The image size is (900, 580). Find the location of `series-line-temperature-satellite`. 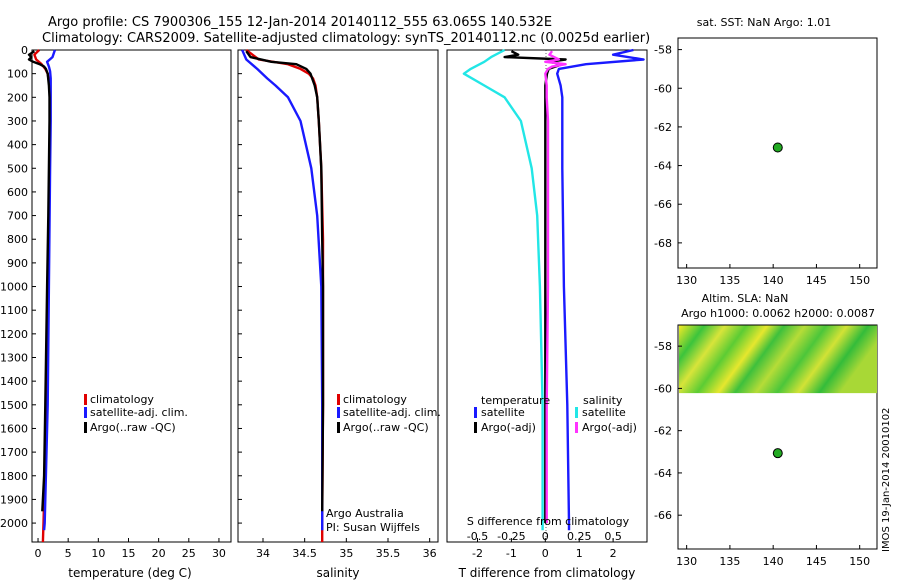

series-line-temperature-satellite is located at coordinates (600, 289).